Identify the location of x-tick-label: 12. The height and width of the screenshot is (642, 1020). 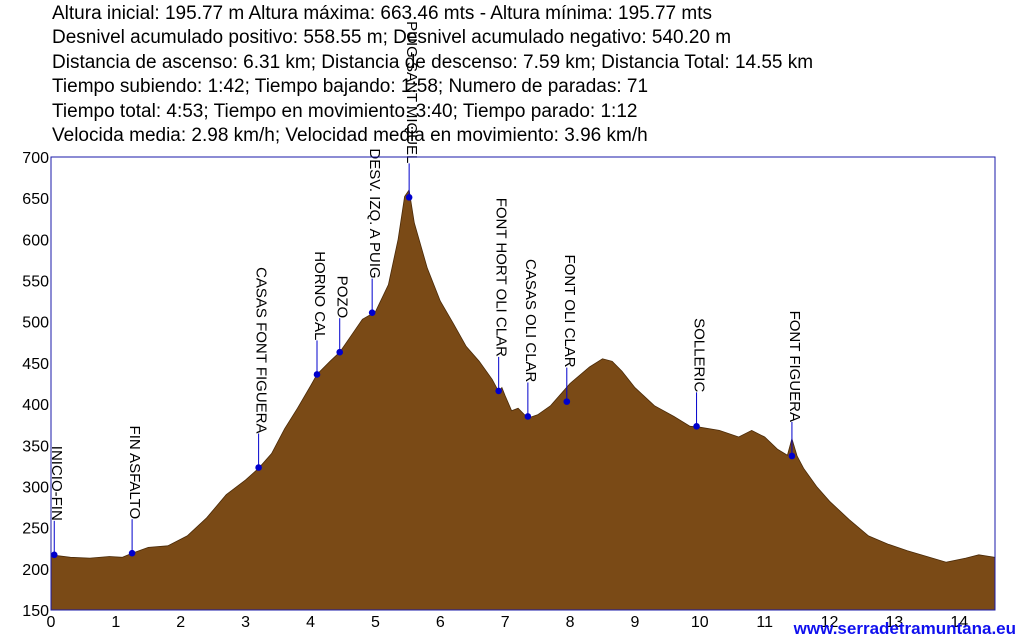
(830, 622).